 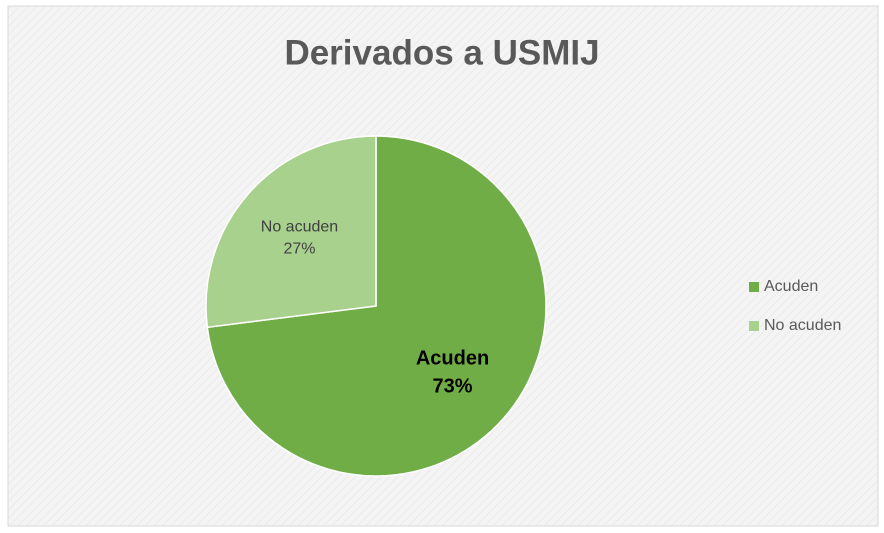 What do you see at coordinates (452, 373) in the screenshot?
I see `data-label: Acuden 73%` at bounding box center [452, 373].